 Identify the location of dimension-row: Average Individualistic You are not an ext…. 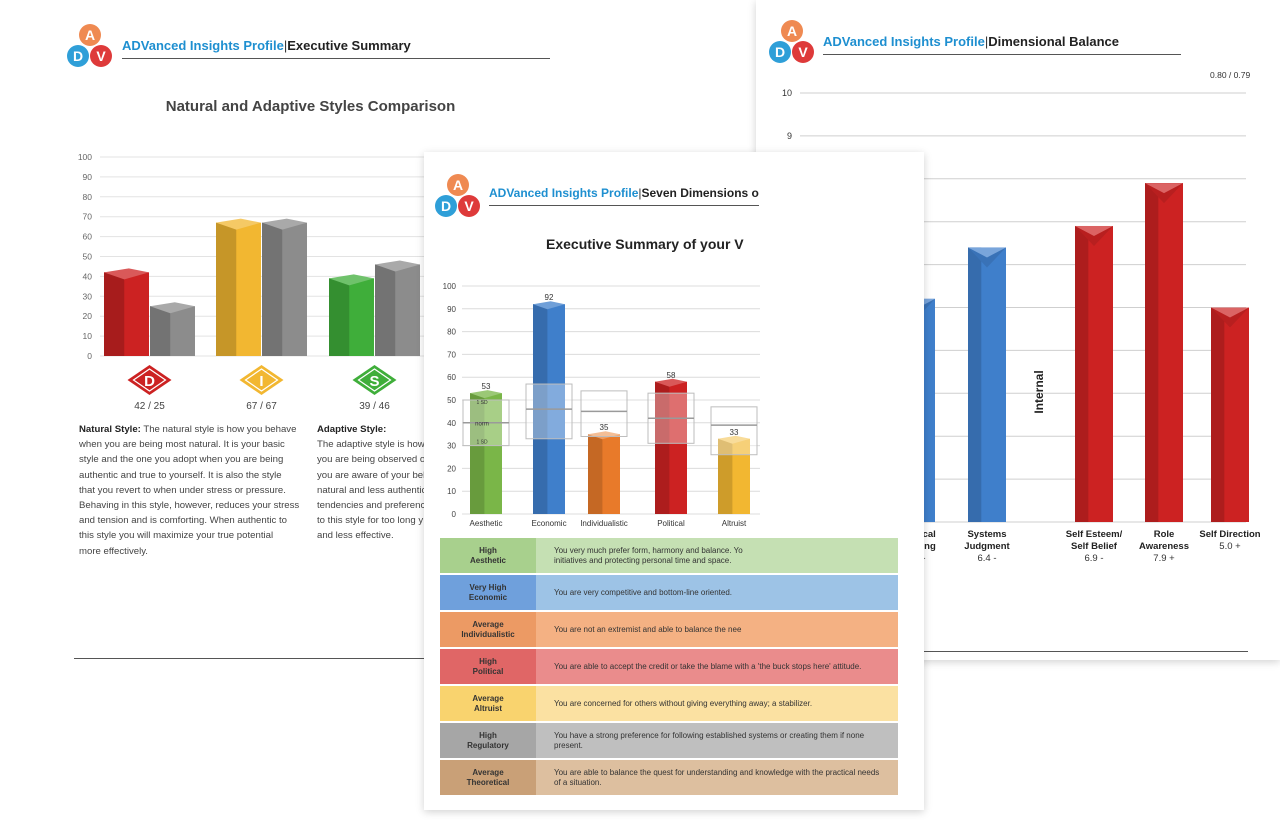
(677, 629).